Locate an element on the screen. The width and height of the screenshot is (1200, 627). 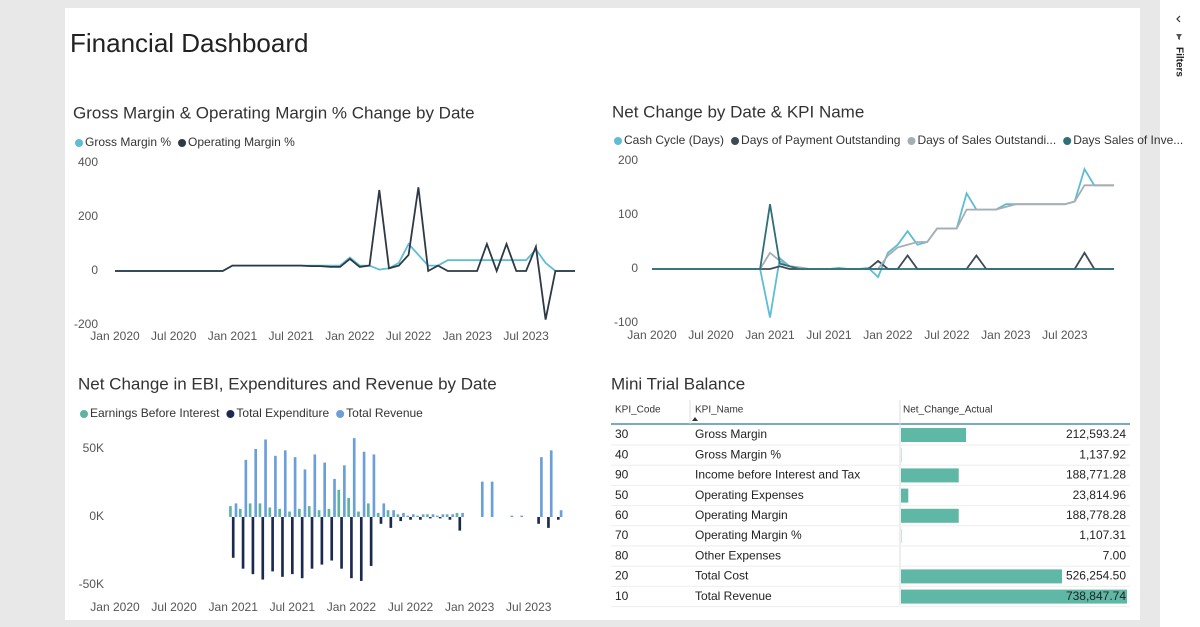
kpi-code: 20 is located at coordinates (622, 576).